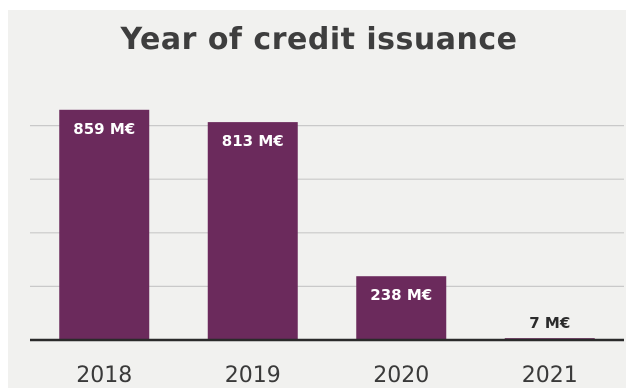 Image resolution: width=638 pixels, height=388 pixels. I want to click on bar-2019, so click(252, 231).